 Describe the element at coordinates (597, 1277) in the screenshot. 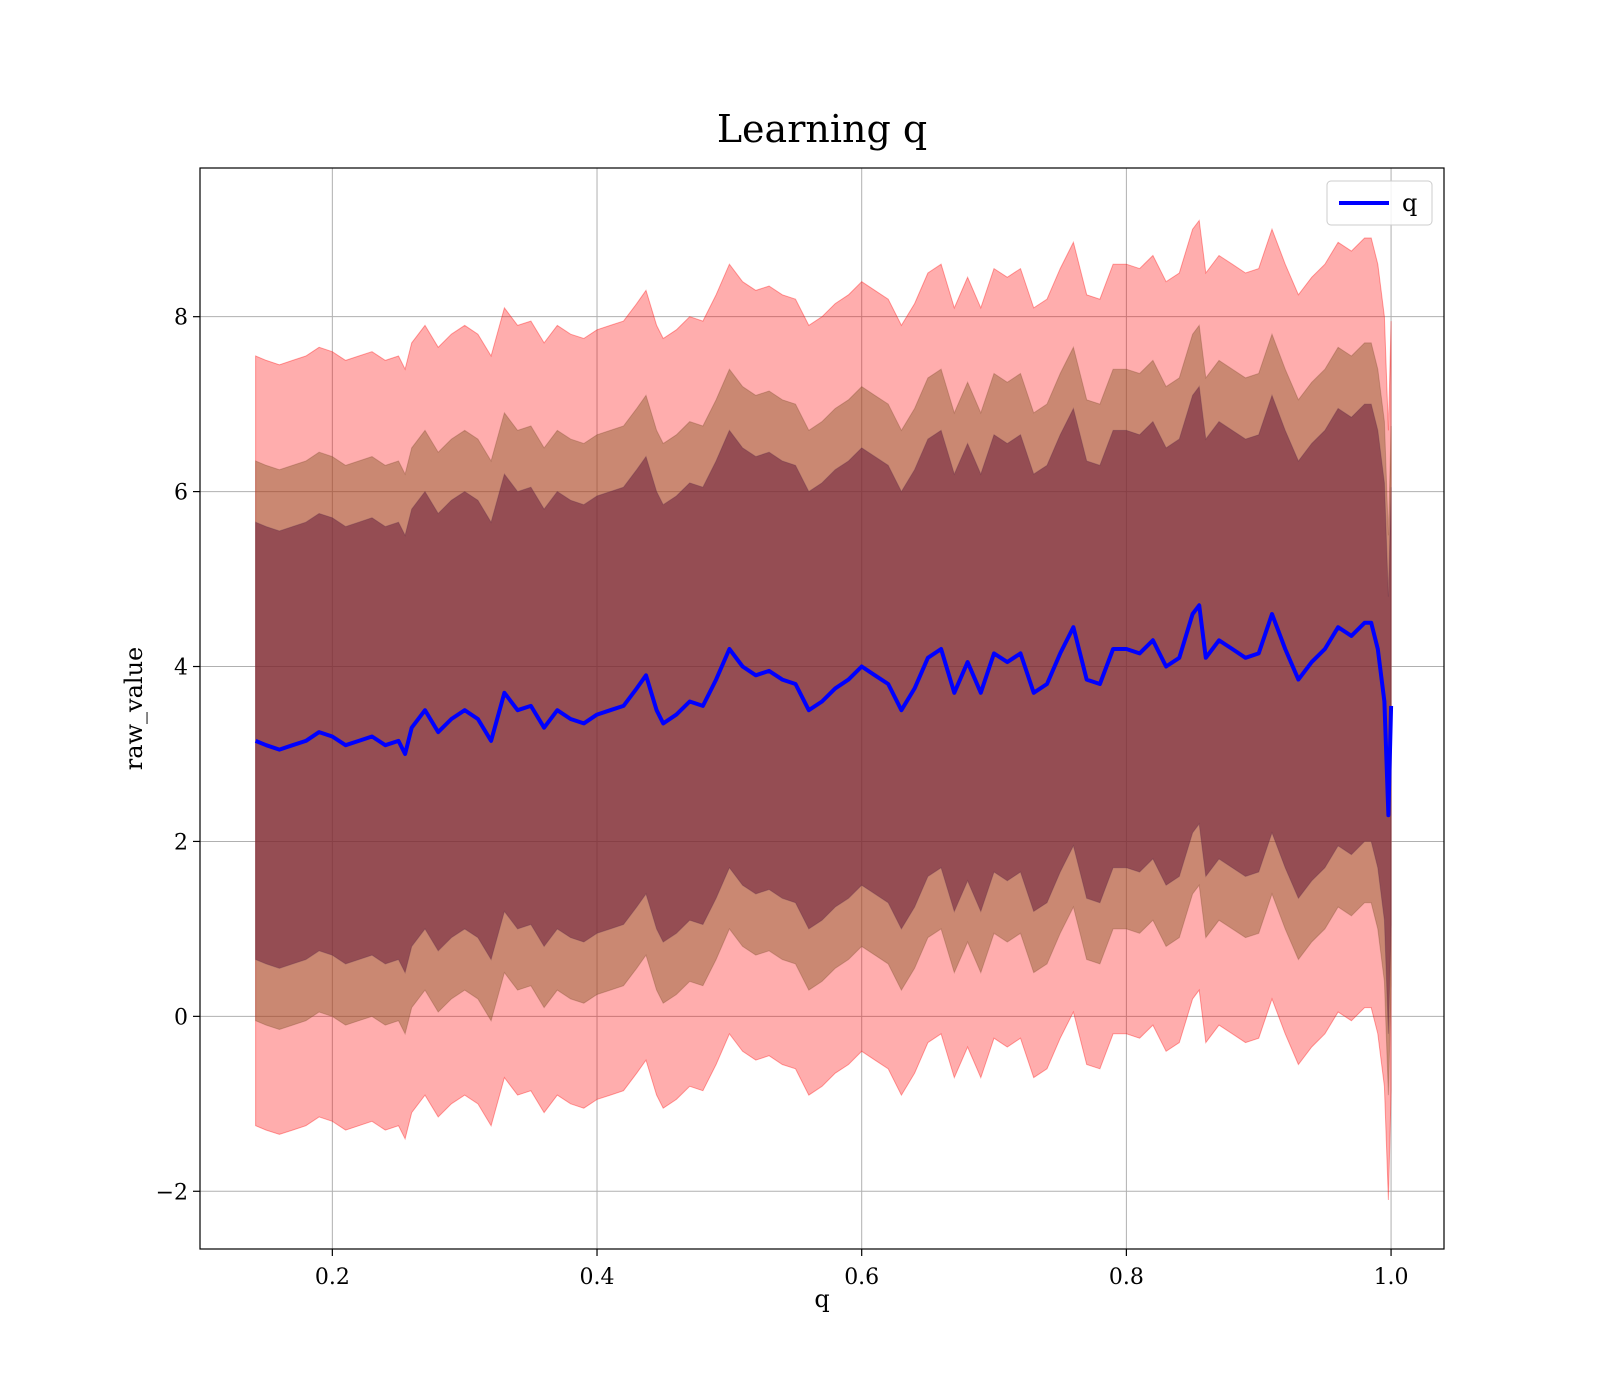

I see `x-tick-label: 0.4` at that location.